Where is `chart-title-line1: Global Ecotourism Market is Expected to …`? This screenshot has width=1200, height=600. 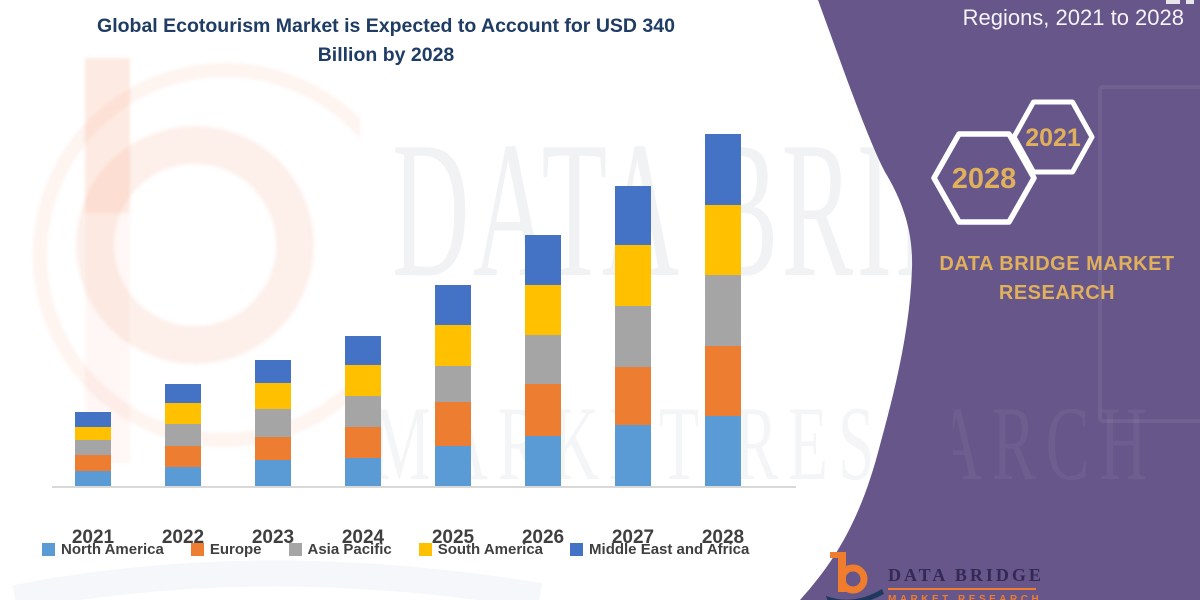 chart-title-line1: Global Ecotourism Market is Expected to … is located at coordinates (386, 26).